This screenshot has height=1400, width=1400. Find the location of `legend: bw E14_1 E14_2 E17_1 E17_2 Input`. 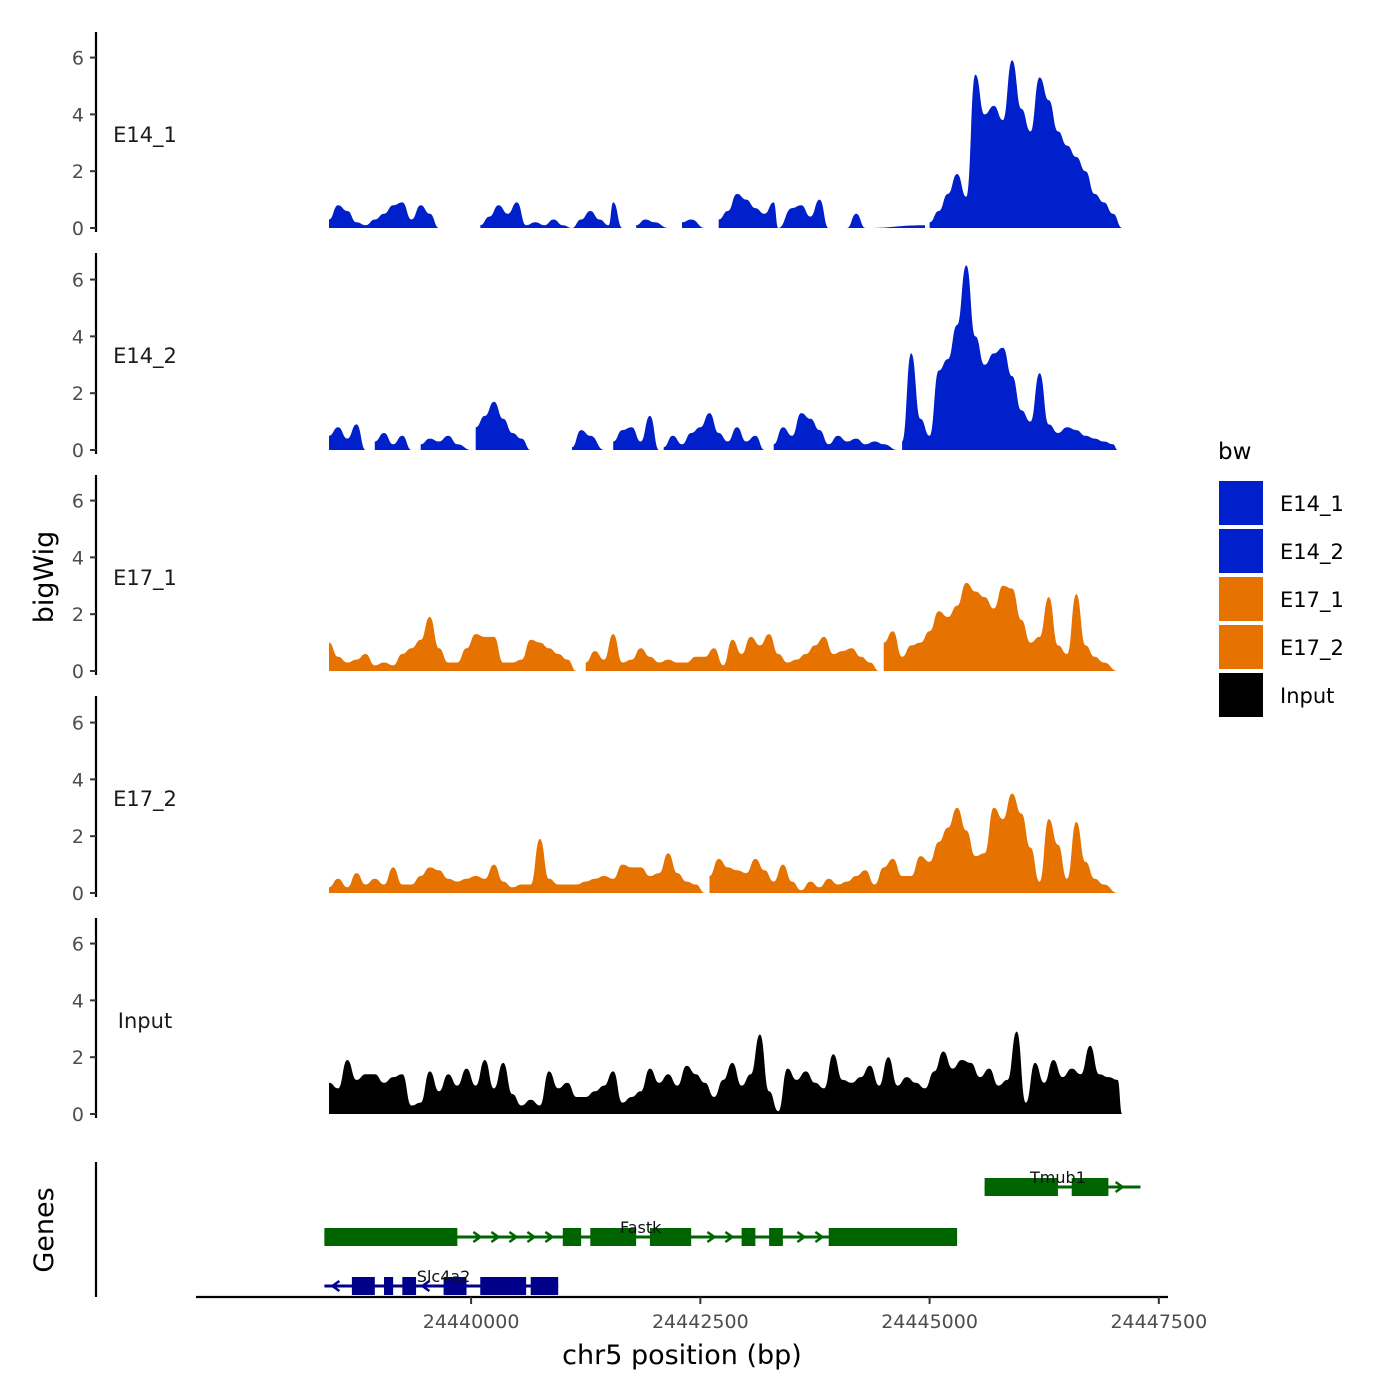

legend: bw E14_1 E14_2 E17_1 E17_2 Input is located at coordinates (1281, 578).